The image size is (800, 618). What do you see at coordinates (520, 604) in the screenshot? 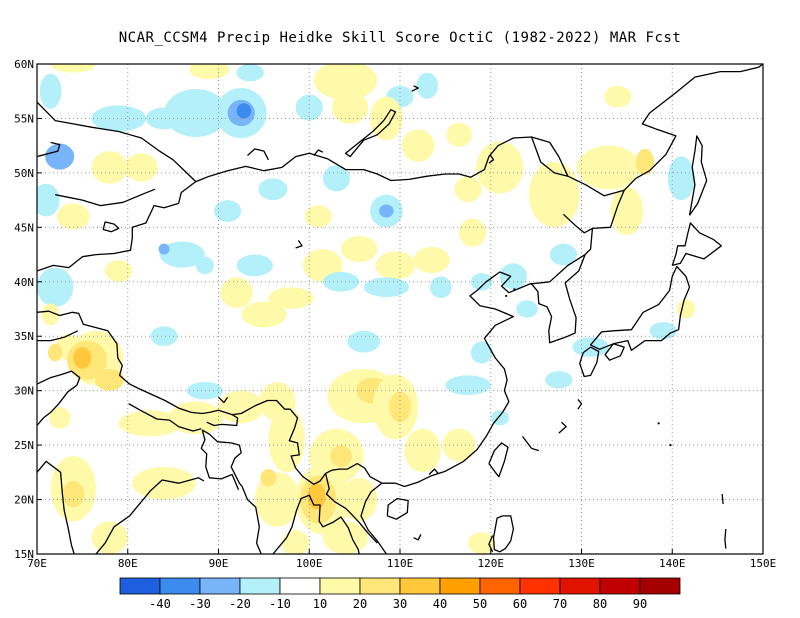
I see `colorbar-label: 60` at bounding box center [520, 604].